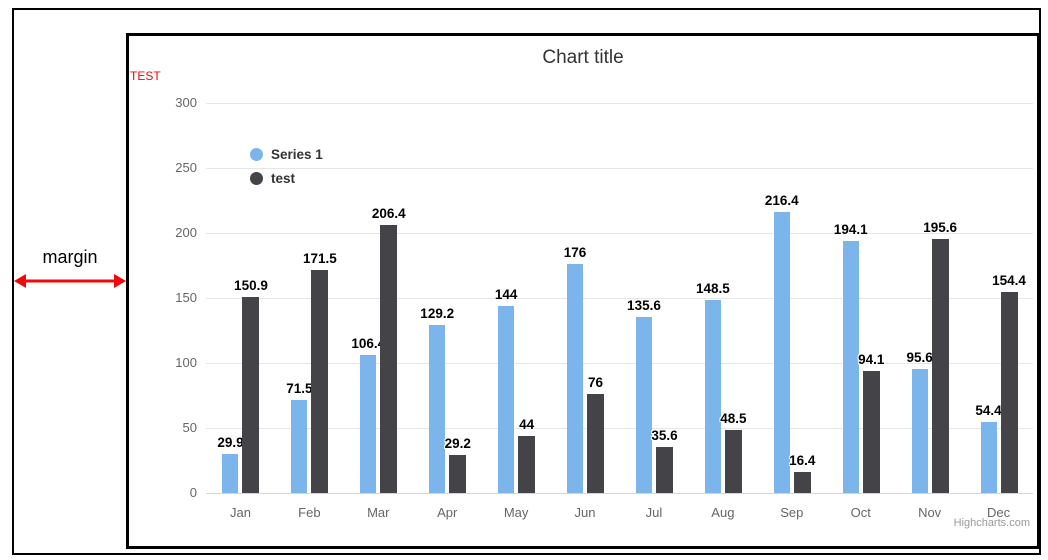 The image size is (1048, 560). What do you see at coordinates (230, 473) in the screenshot?
I see `bar-series-1-jan` at bounding box center [230, 473].